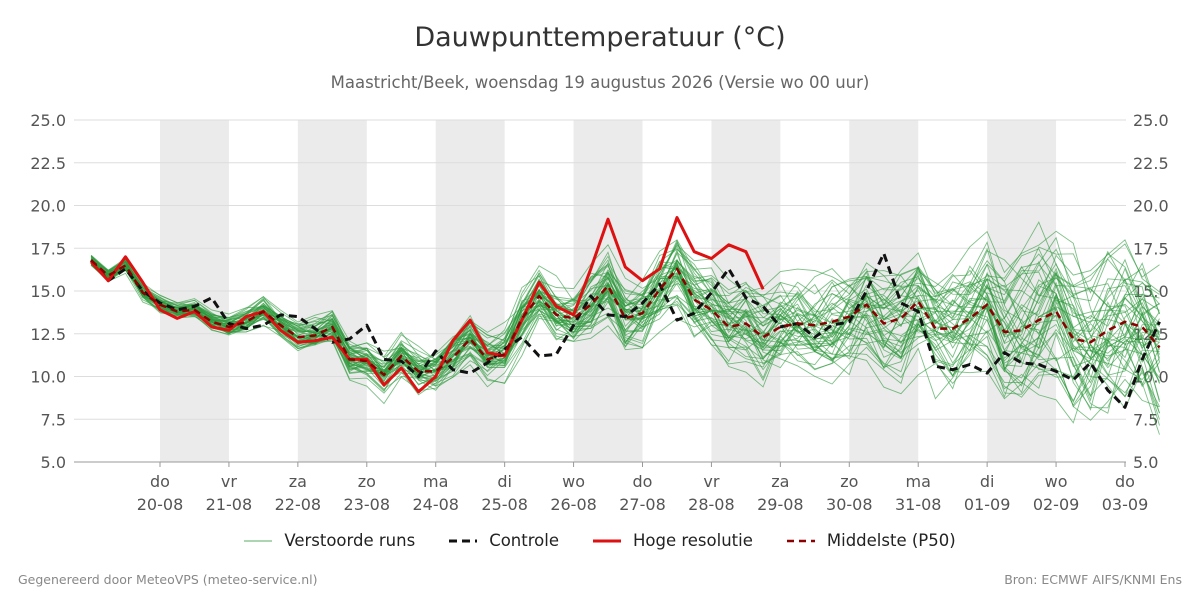 The width and height of the screenshot is (1200, 600). What do you see at coordinates (1151, 120) in the screenshot?
I see `y-tick-right: 25.0` at bounding box center [1151, 120].